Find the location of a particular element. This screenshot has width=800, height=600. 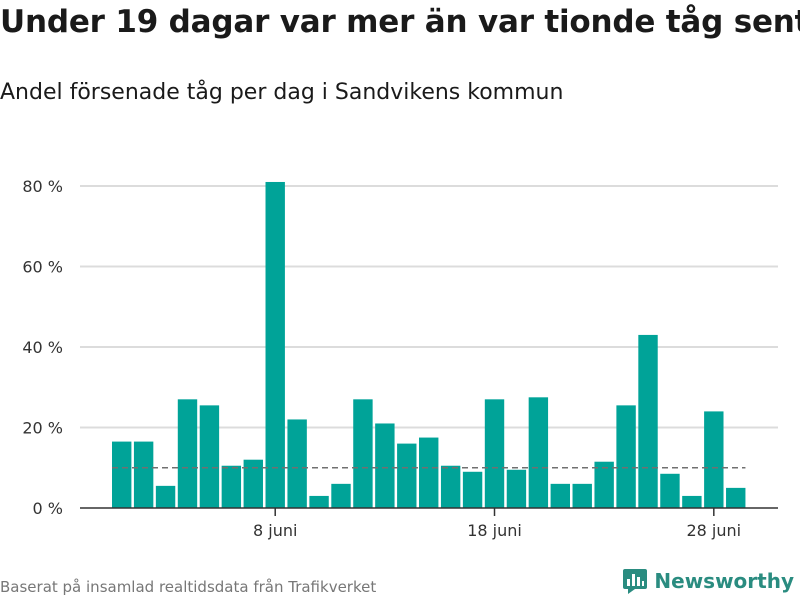

y-tick-label: 80 % is located at coordinates (42, 186).